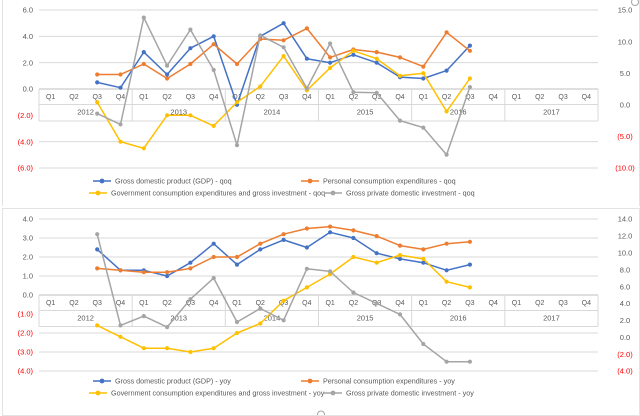 The image size is (640, 416). Describe the element at coordinates (73, 97) in the screenshot. I see `x-tick-quarter: Q2` at that location.